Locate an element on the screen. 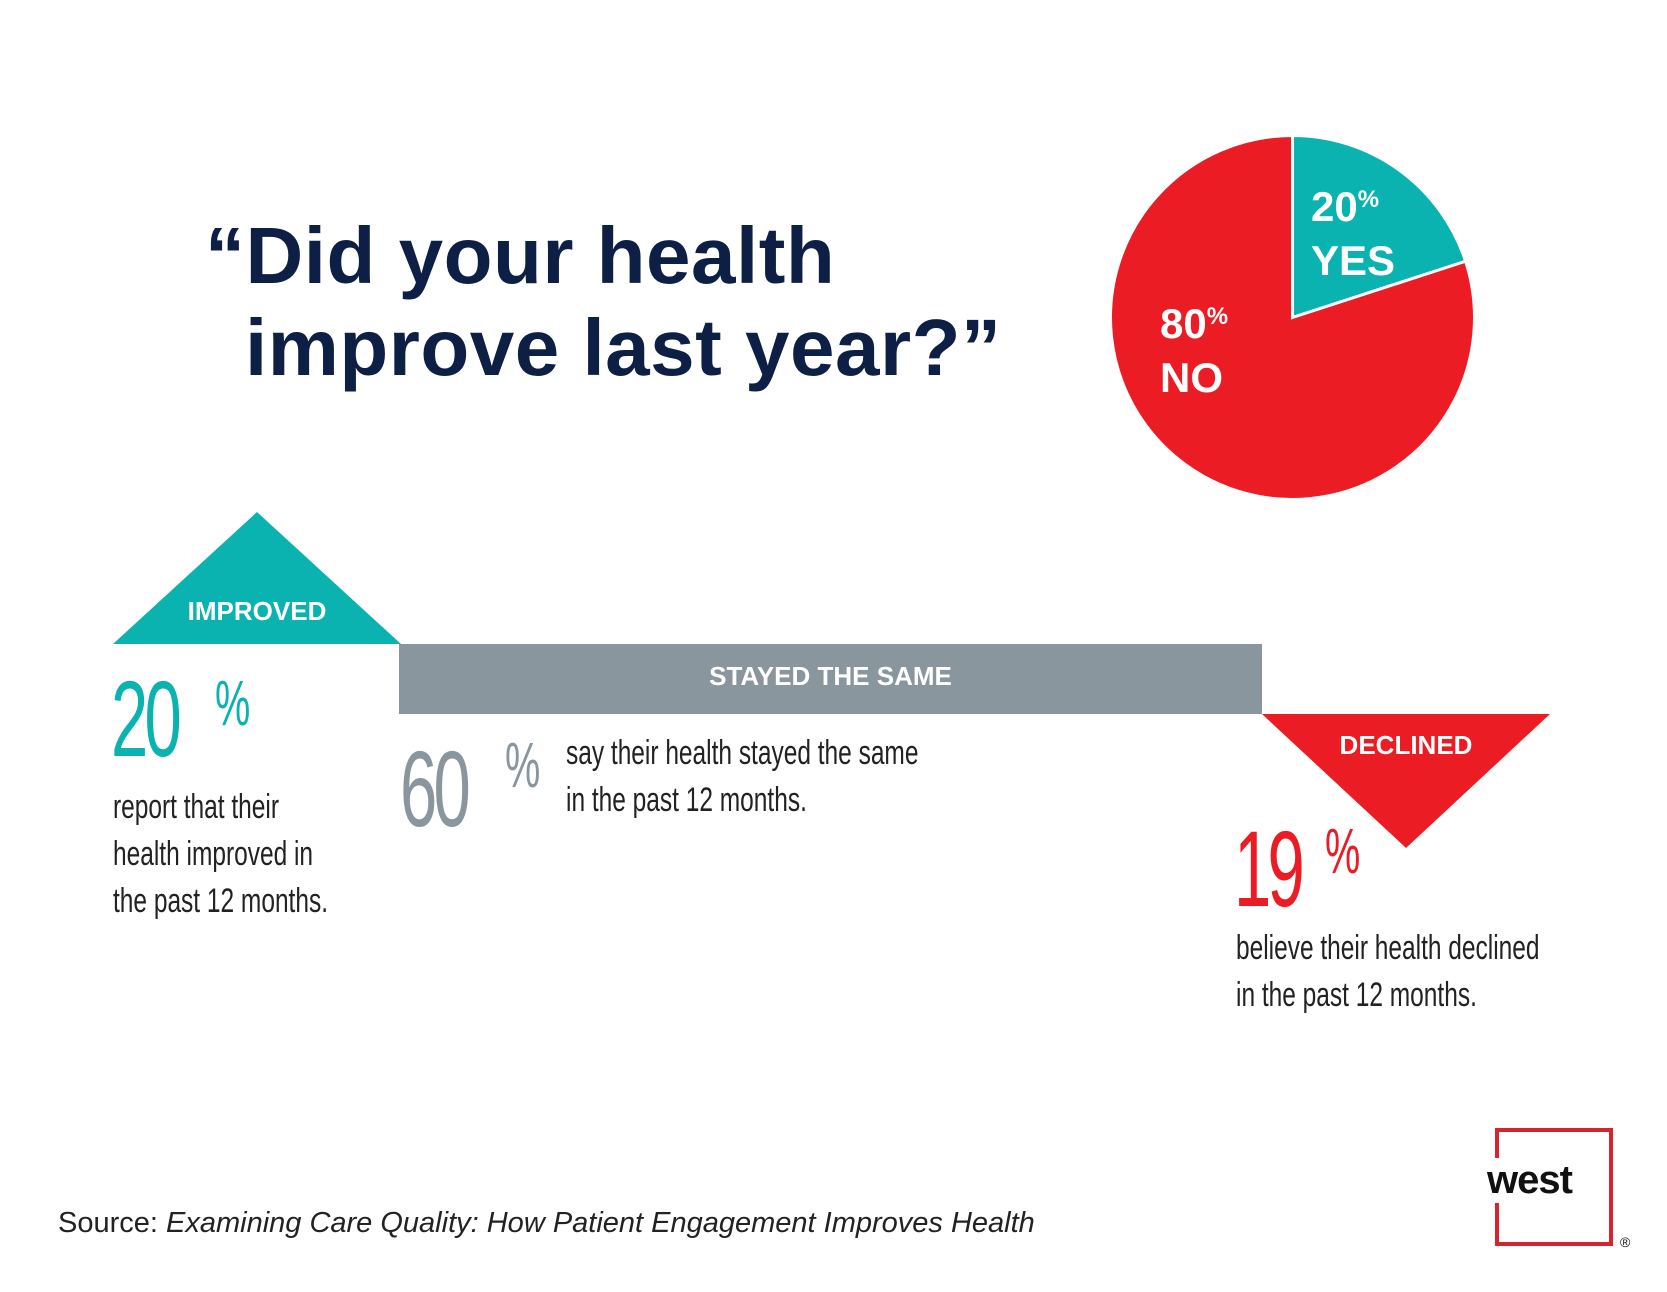 The height and width of the screenshot is (1292, 1667). same-percent-sign: % is located at coordinates (523, 765).